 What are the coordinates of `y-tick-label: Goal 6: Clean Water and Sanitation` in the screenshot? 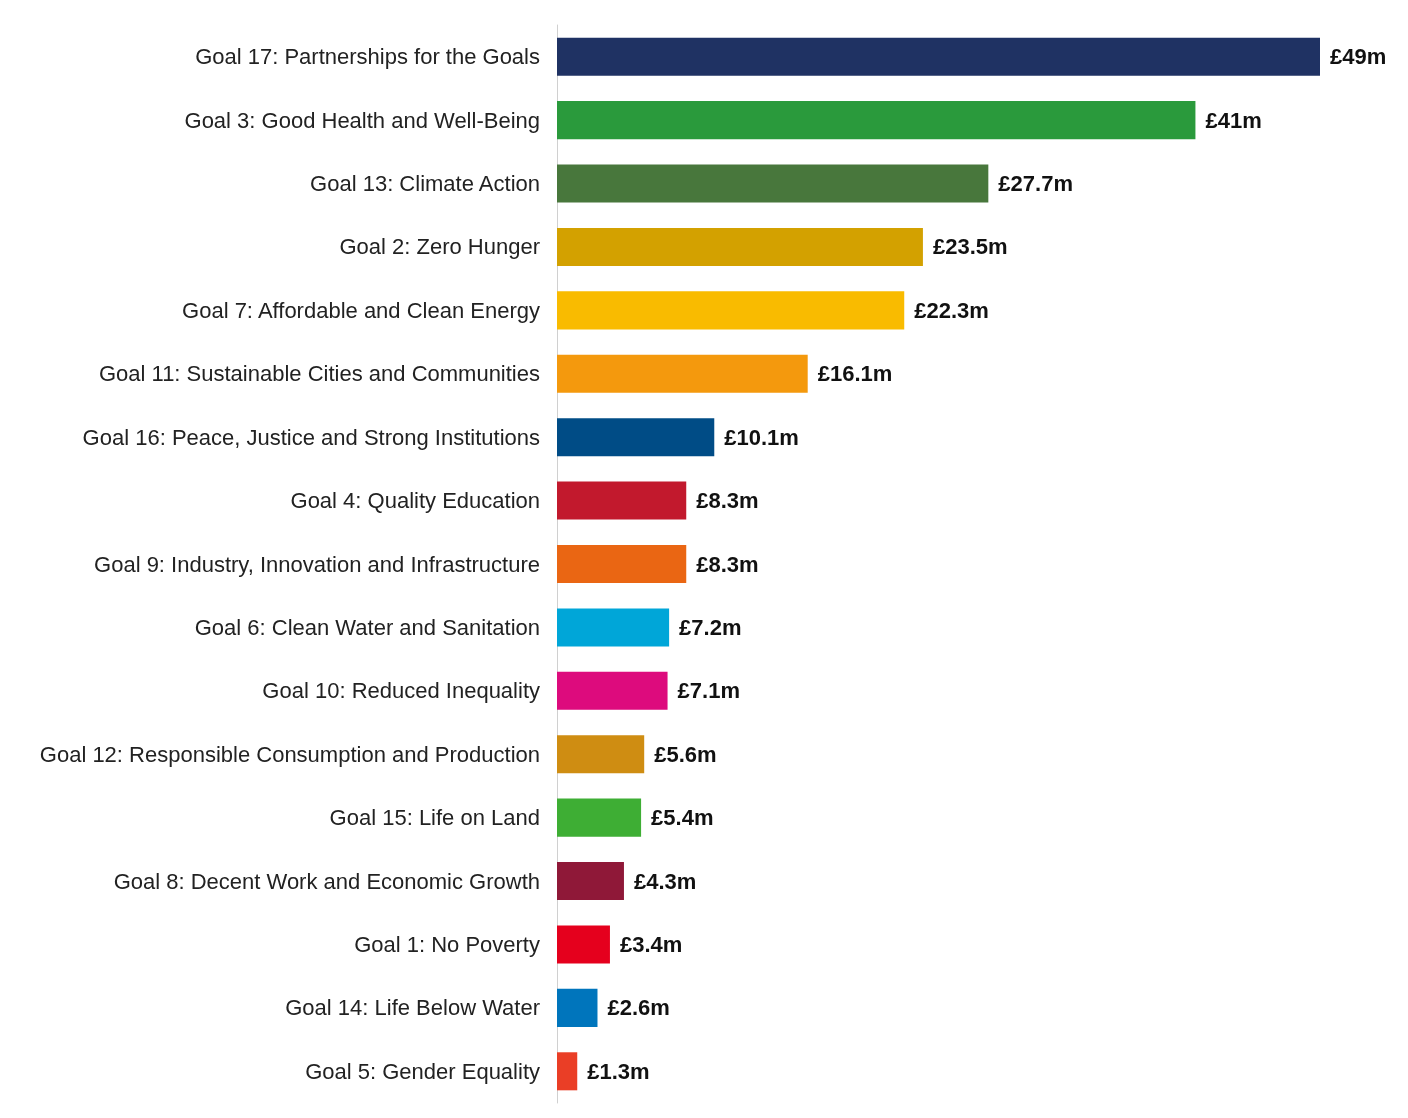 It's located at (367, 627).